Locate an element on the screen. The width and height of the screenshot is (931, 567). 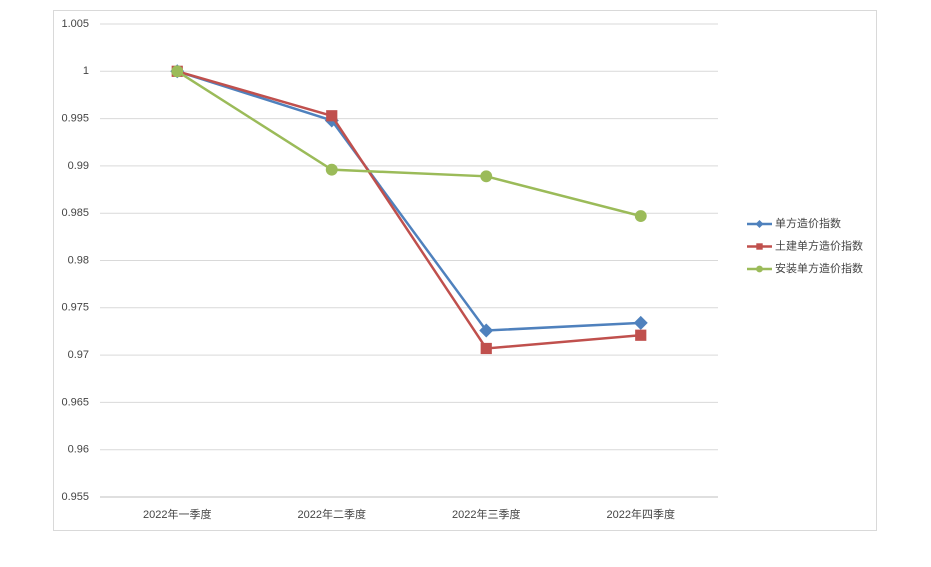
y-tick-label: 1.005 is located at coordinates (75, 24).